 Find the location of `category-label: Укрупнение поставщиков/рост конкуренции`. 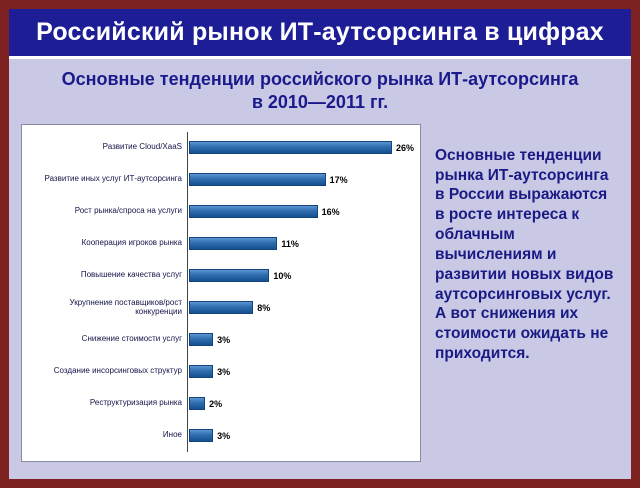

category-label: Укрупнение поставщиков/рост конкуренции is located at coordinates (125, 306).